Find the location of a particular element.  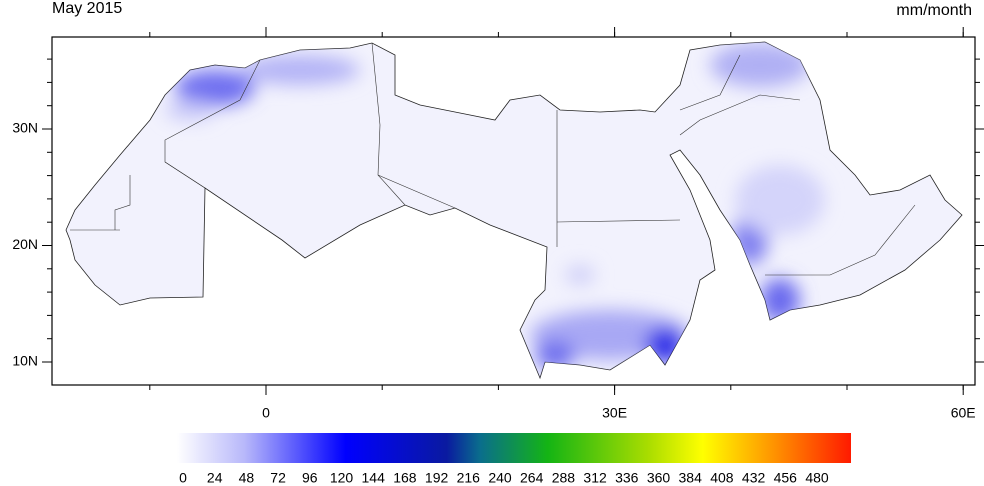

lat-tick-label: 30N is located at coordinates (25, 128).